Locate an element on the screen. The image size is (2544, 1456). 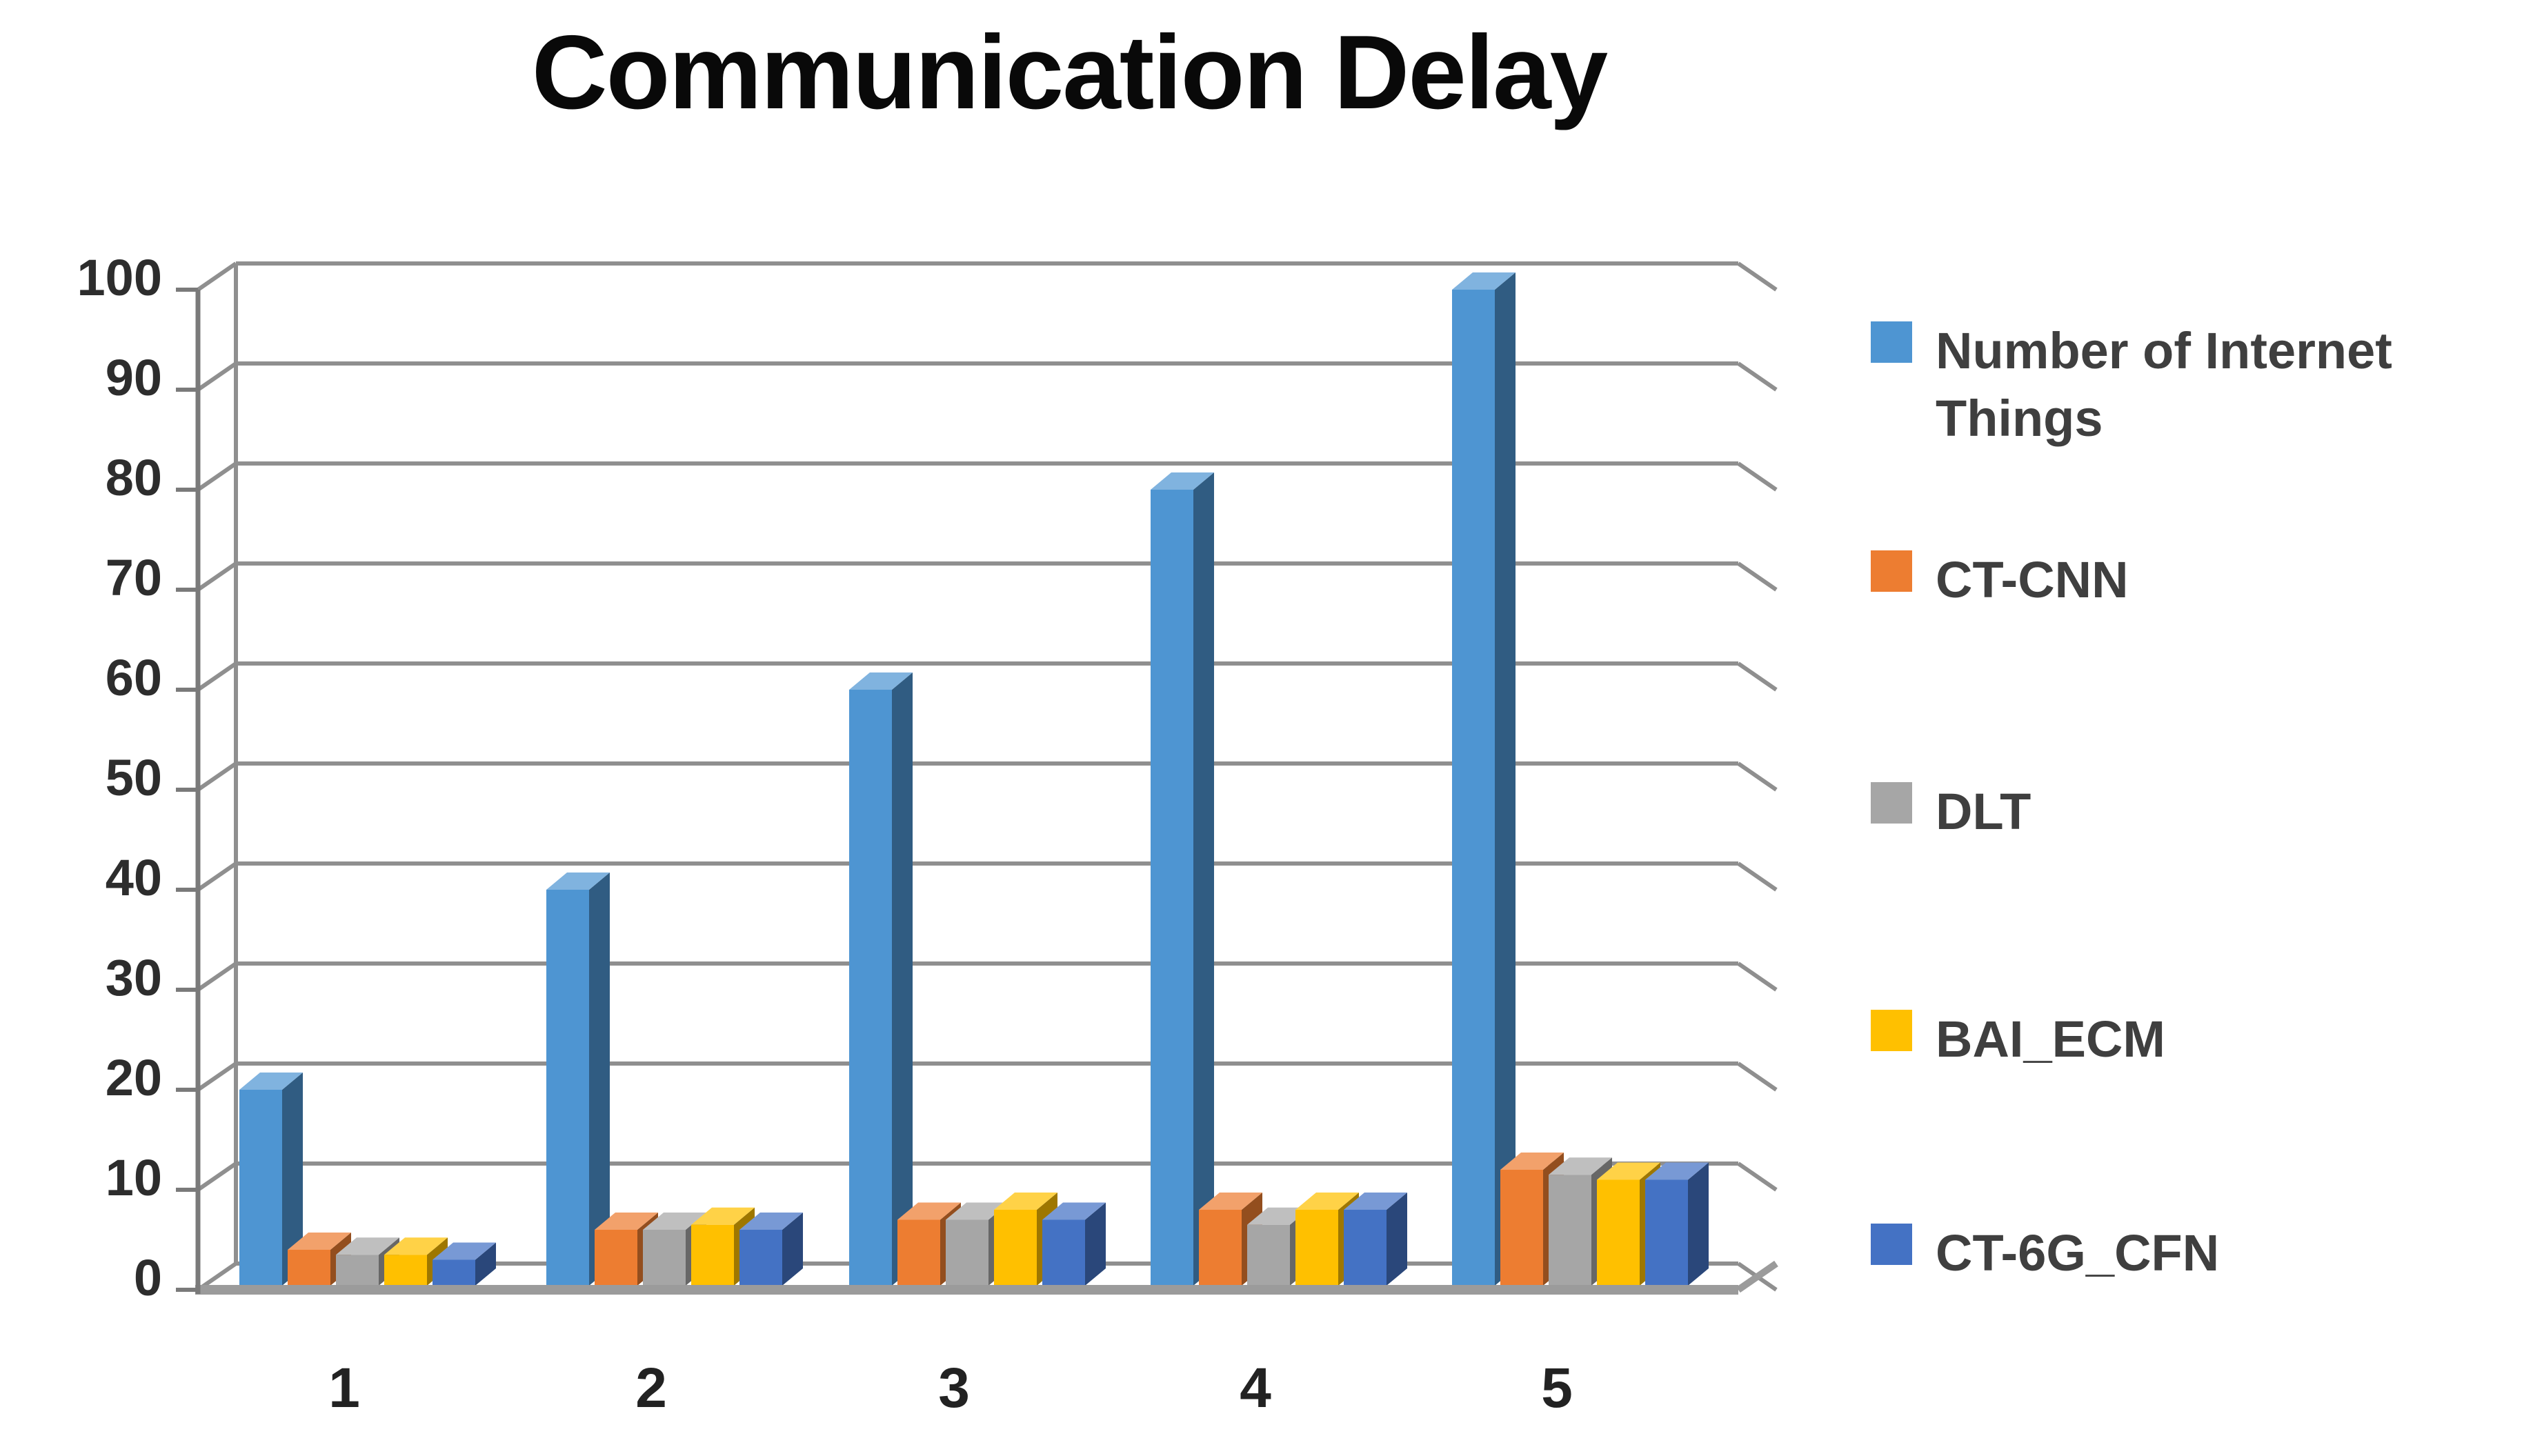
chart-title: Communication Delay is located at coordinates (1069, 72).